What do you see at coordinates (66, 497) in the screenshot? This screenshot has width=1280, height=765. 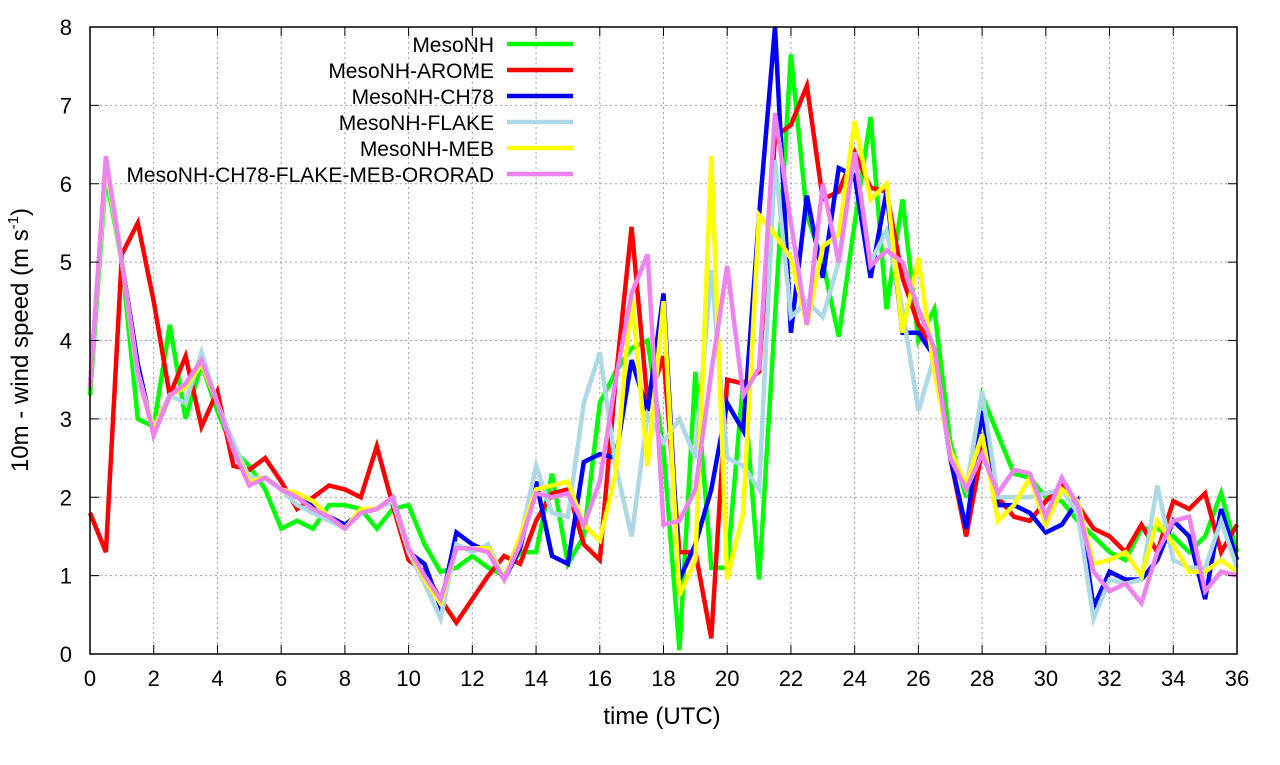 I see `y-tick-label: 2` at bounding box center [66, 497].